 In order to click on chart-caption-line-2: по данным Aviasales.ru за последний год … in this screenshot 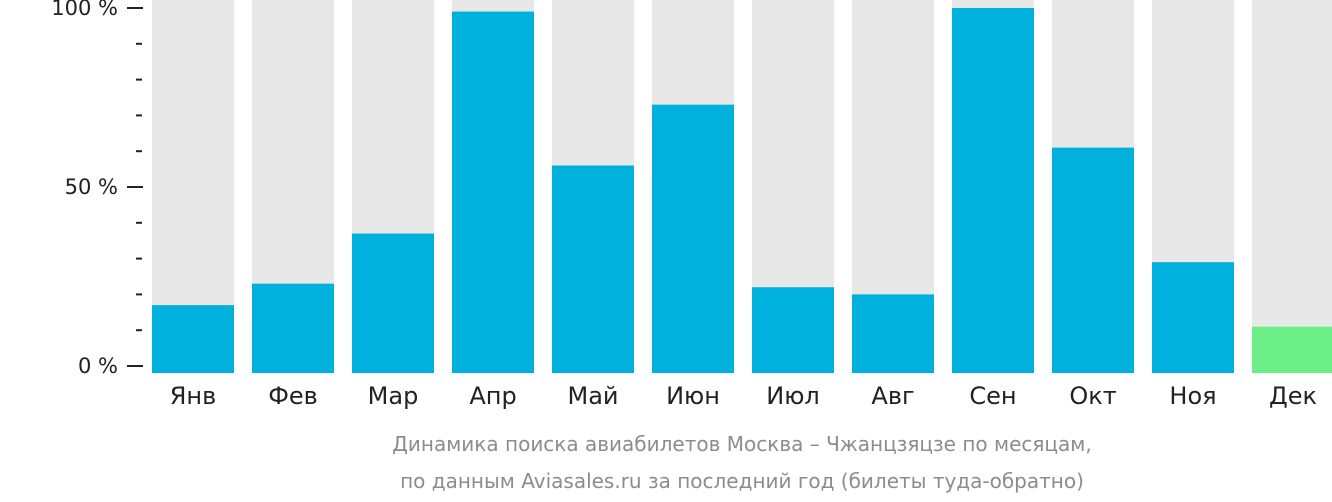, I will do `click(742, 481)`.